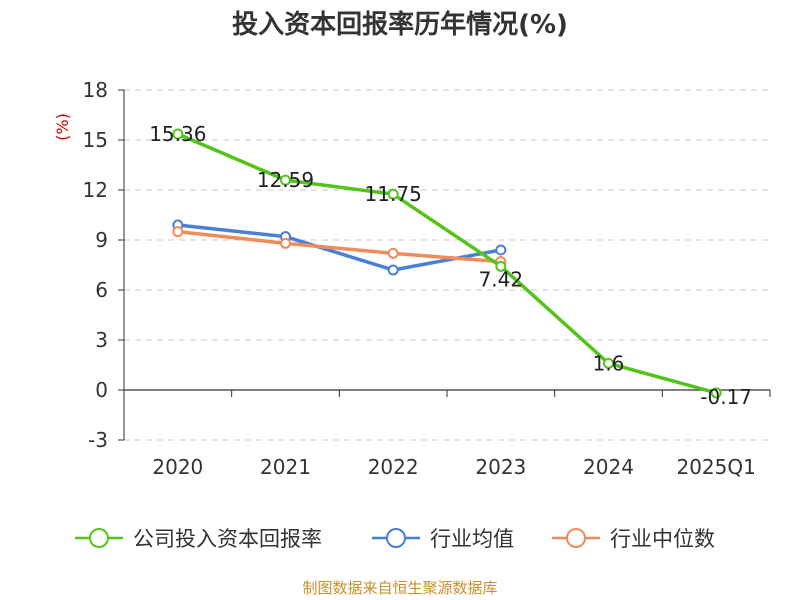 The width and height of the screenshot is (800, 600). What do you see at coordinates (62, 127) in the screenshot?
I see `y-axis-unit: (%)` at bounding box center [62, 127].